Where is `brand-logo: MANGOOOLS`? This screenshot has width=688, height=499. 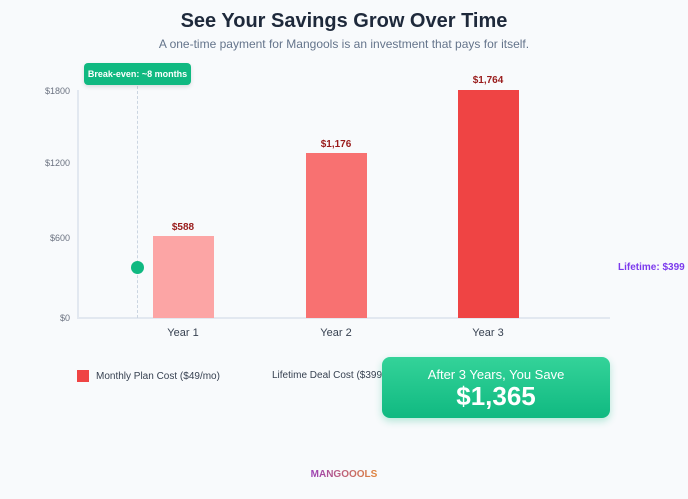 brand-logo: MANGOOOLS is located at coordinates (344, 474).